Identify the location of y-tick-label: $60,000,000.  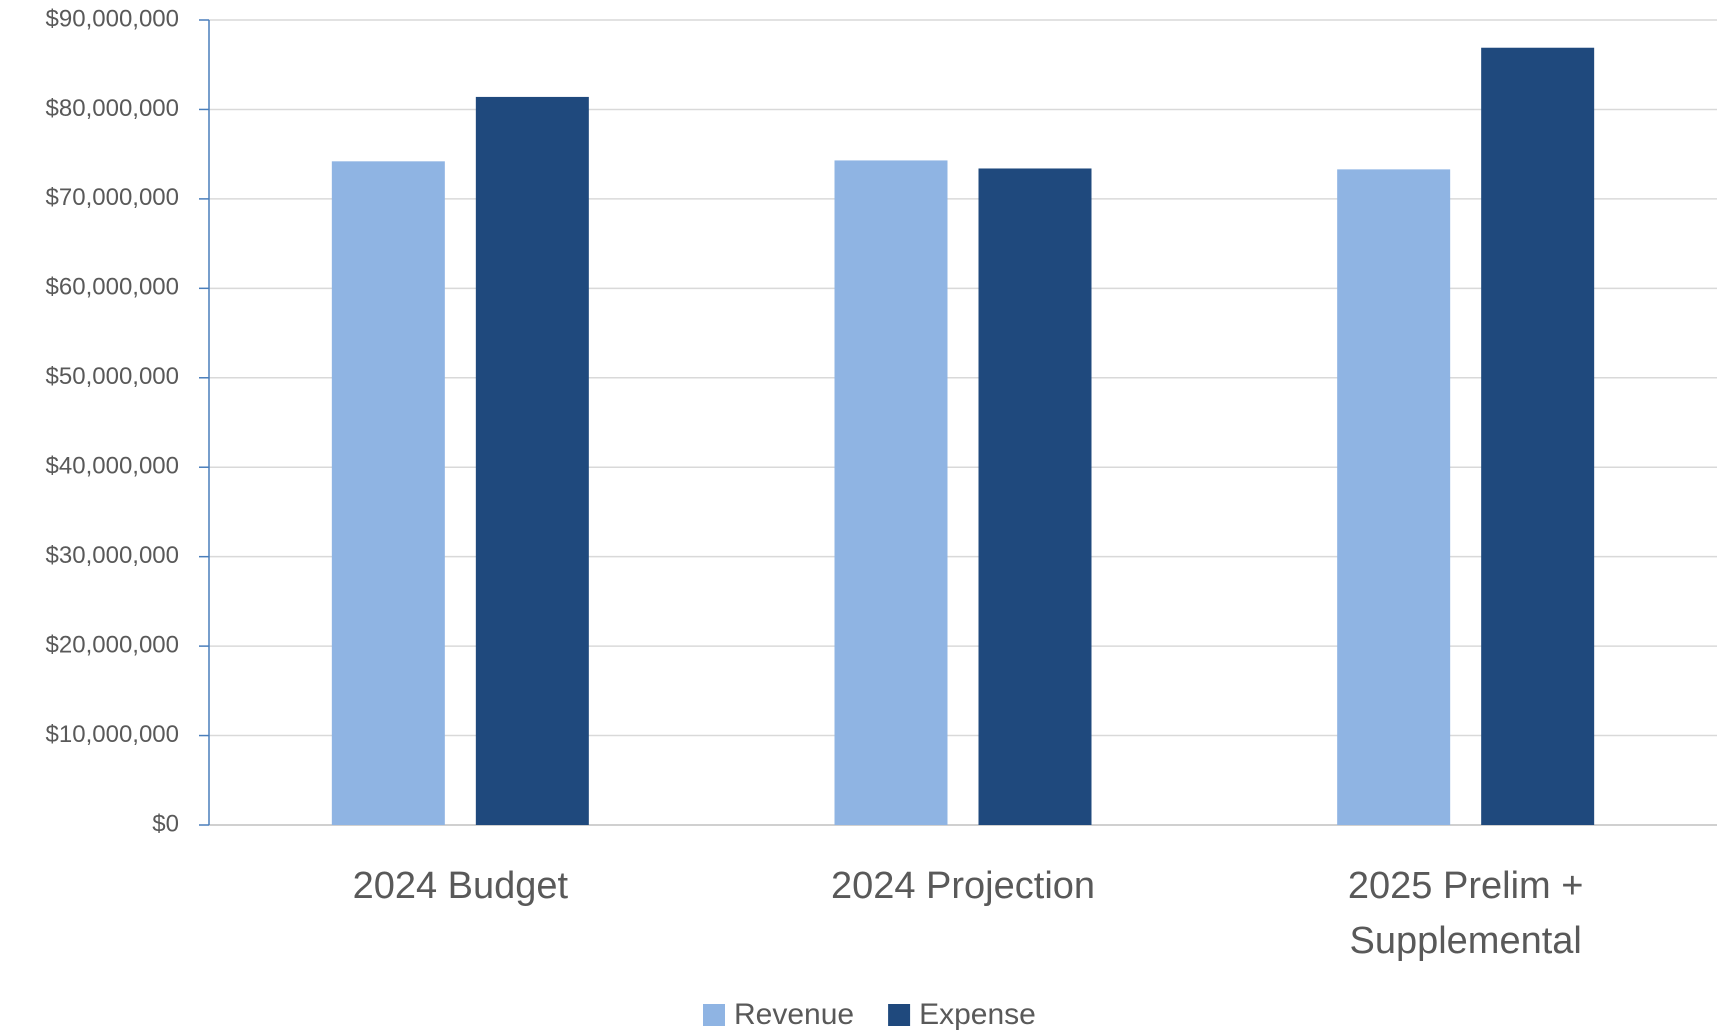
(112, 287).